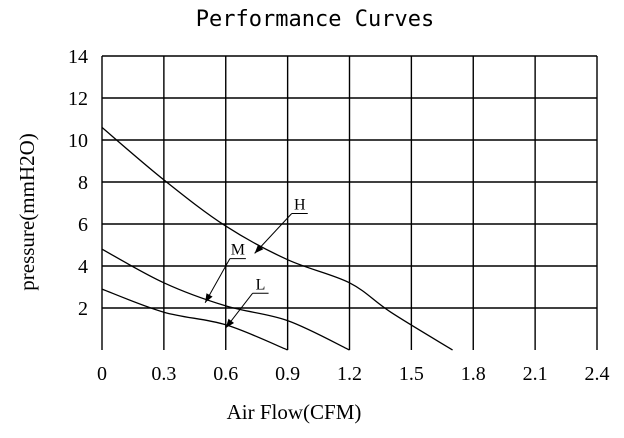  What do you see at coordinates (315, 19) in the screenshot?
I see `chart-title: Performance Curves` at bounding box center [315, 19].